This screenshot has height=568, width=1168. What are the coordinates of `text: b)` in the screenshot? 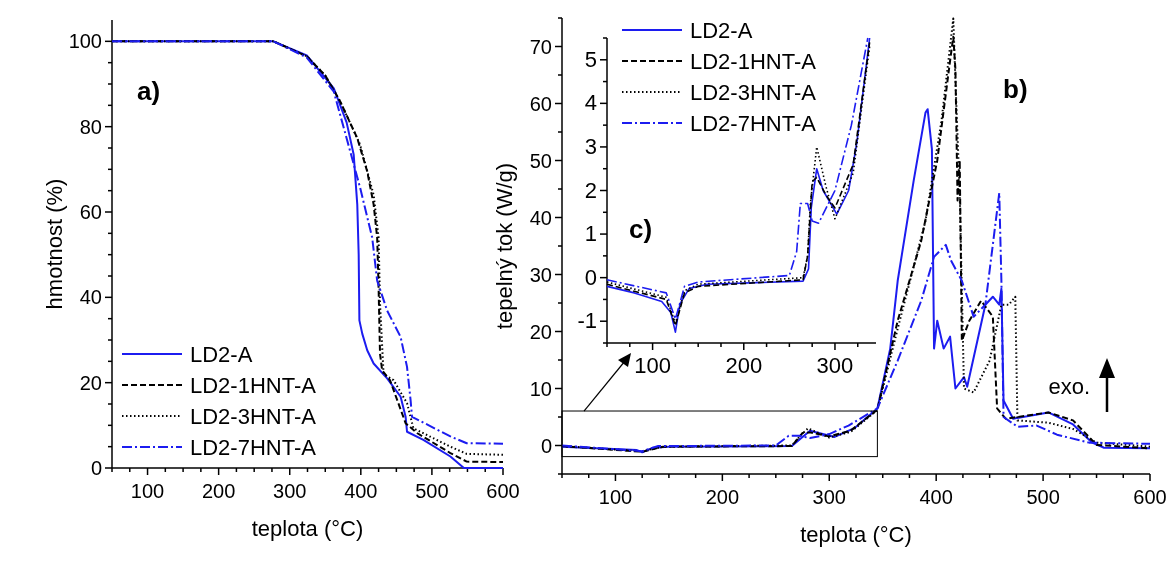 It's located at (1015, 89).